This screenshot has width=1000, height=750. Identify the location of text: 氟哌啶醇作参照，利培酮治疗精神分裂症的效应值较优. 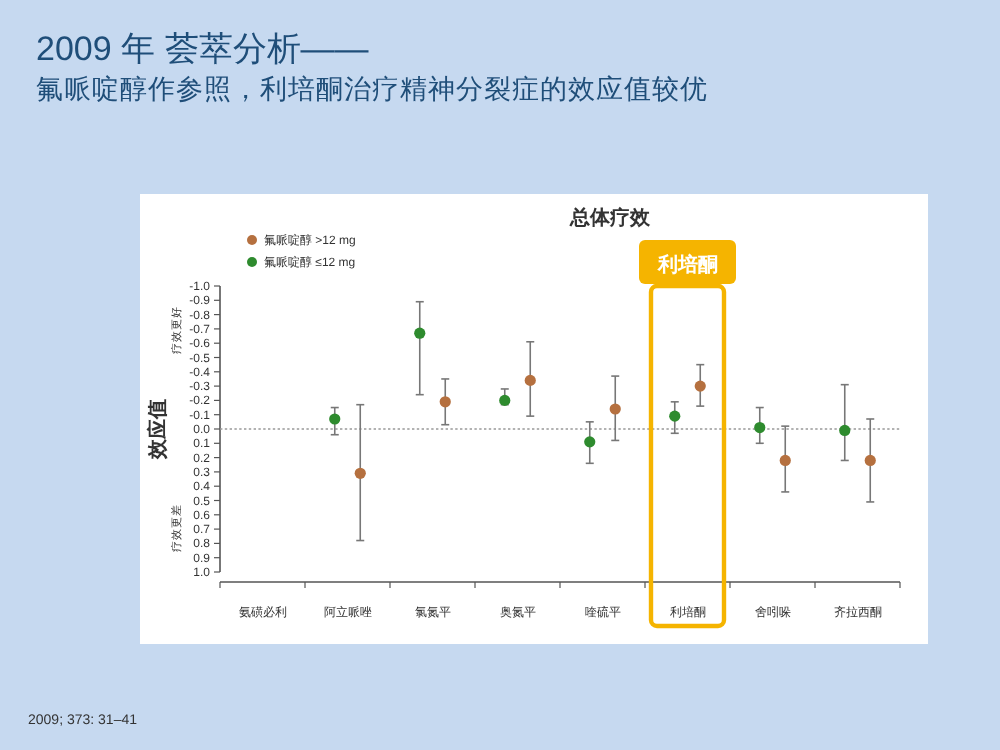
(372, 89).